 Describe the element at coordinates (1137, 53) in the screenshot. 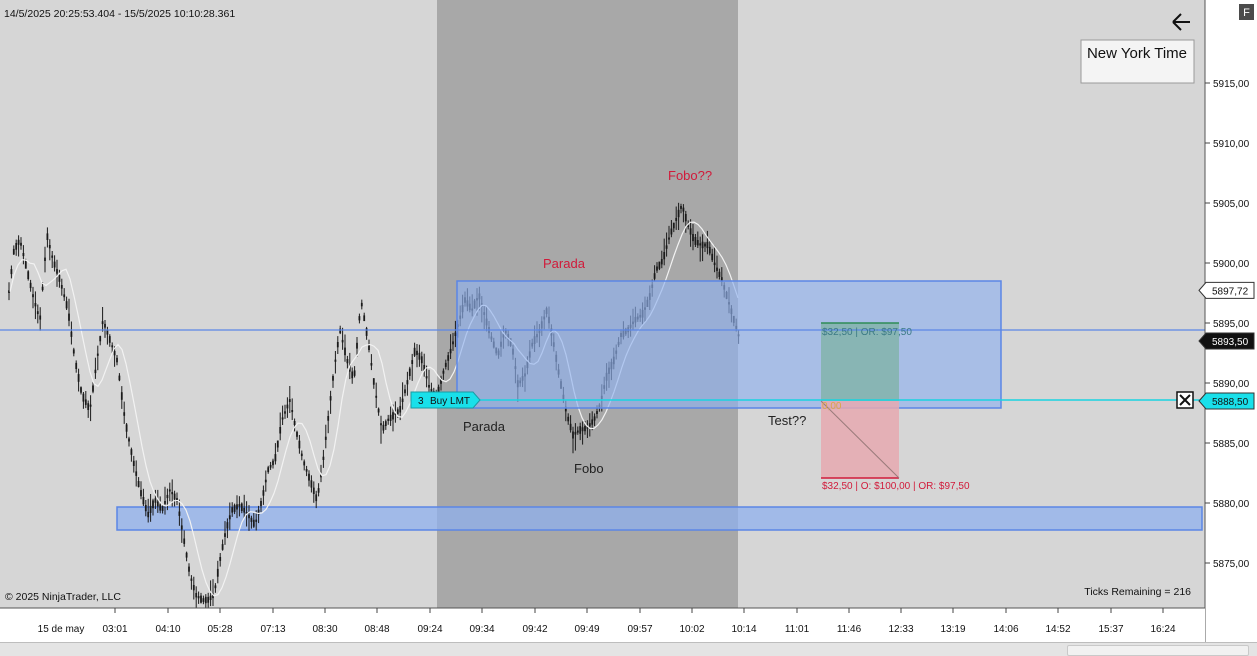

I see `timezone-label: New York Time` at that location.